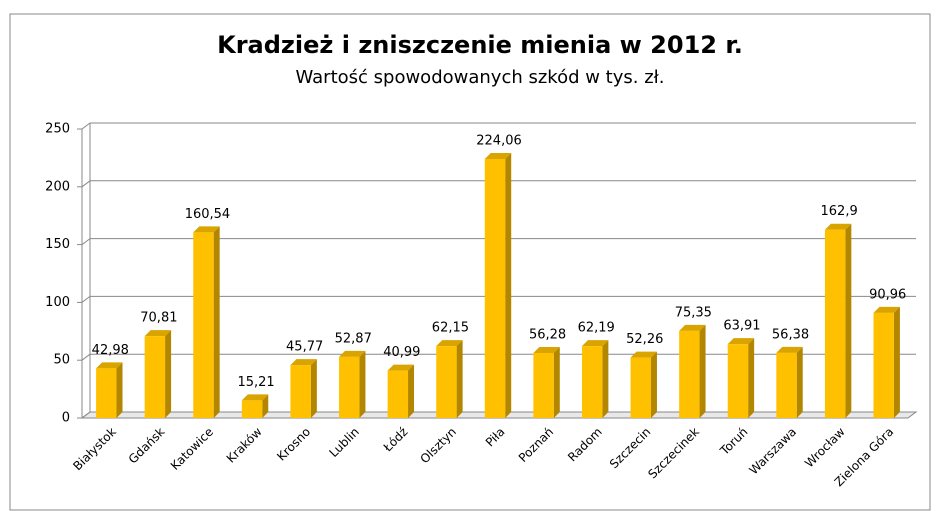 The height and width of the screenshot is (511, 938). Describe the element at coordinates (208, 214) in the screenshot. I see `value-label: 160,54` at that location.